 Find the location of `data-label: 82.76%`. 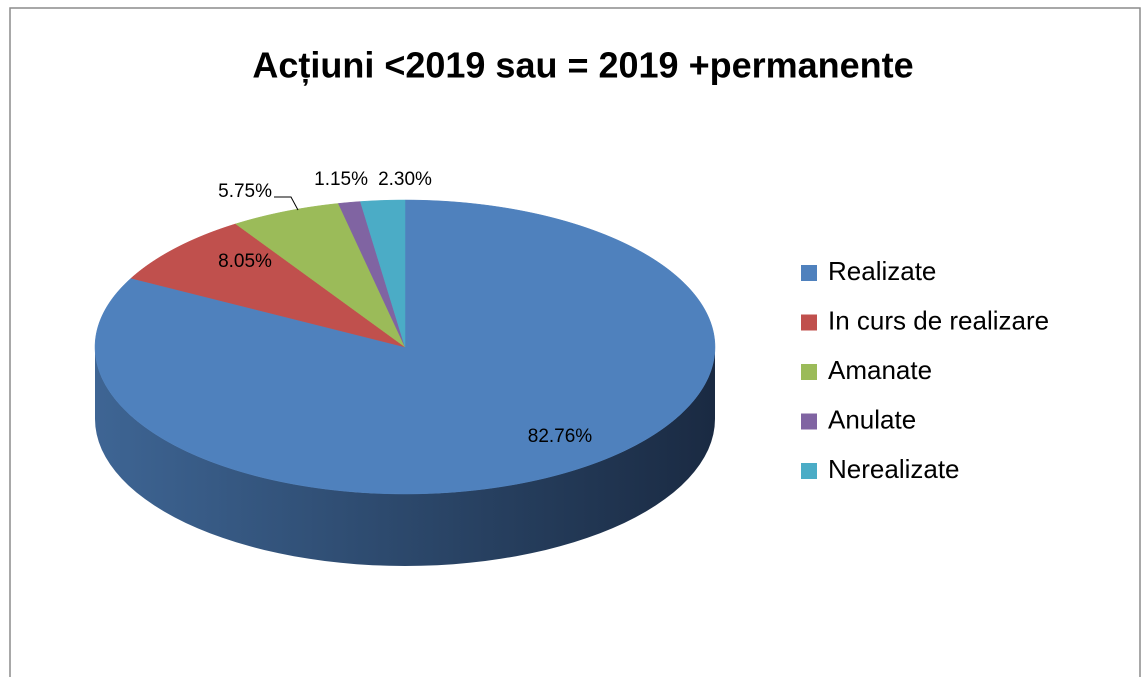

data-label: 82.76% is located at coordinates (560, 436).